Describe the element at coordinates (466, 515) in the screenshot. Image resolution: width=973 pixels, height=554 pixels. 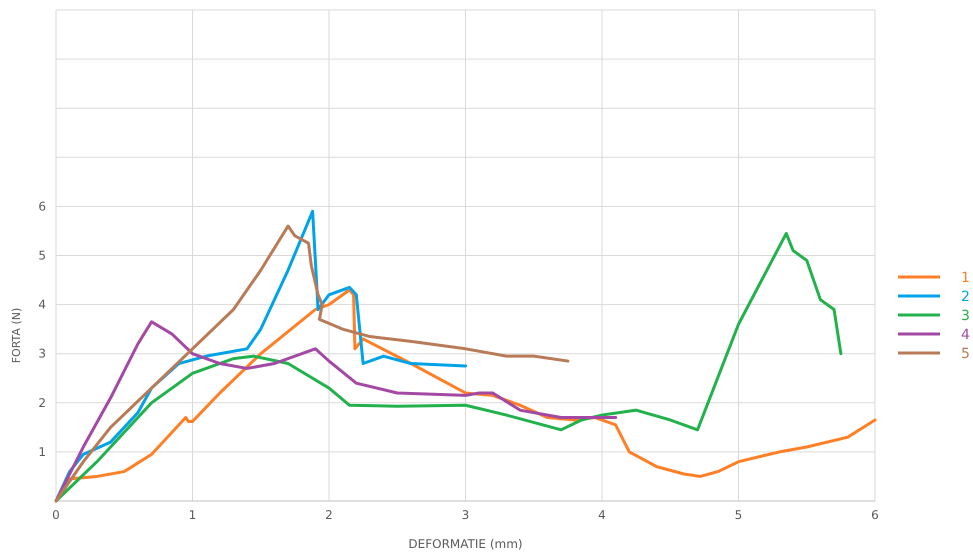
I see `x-tick-label: 3` at that location.